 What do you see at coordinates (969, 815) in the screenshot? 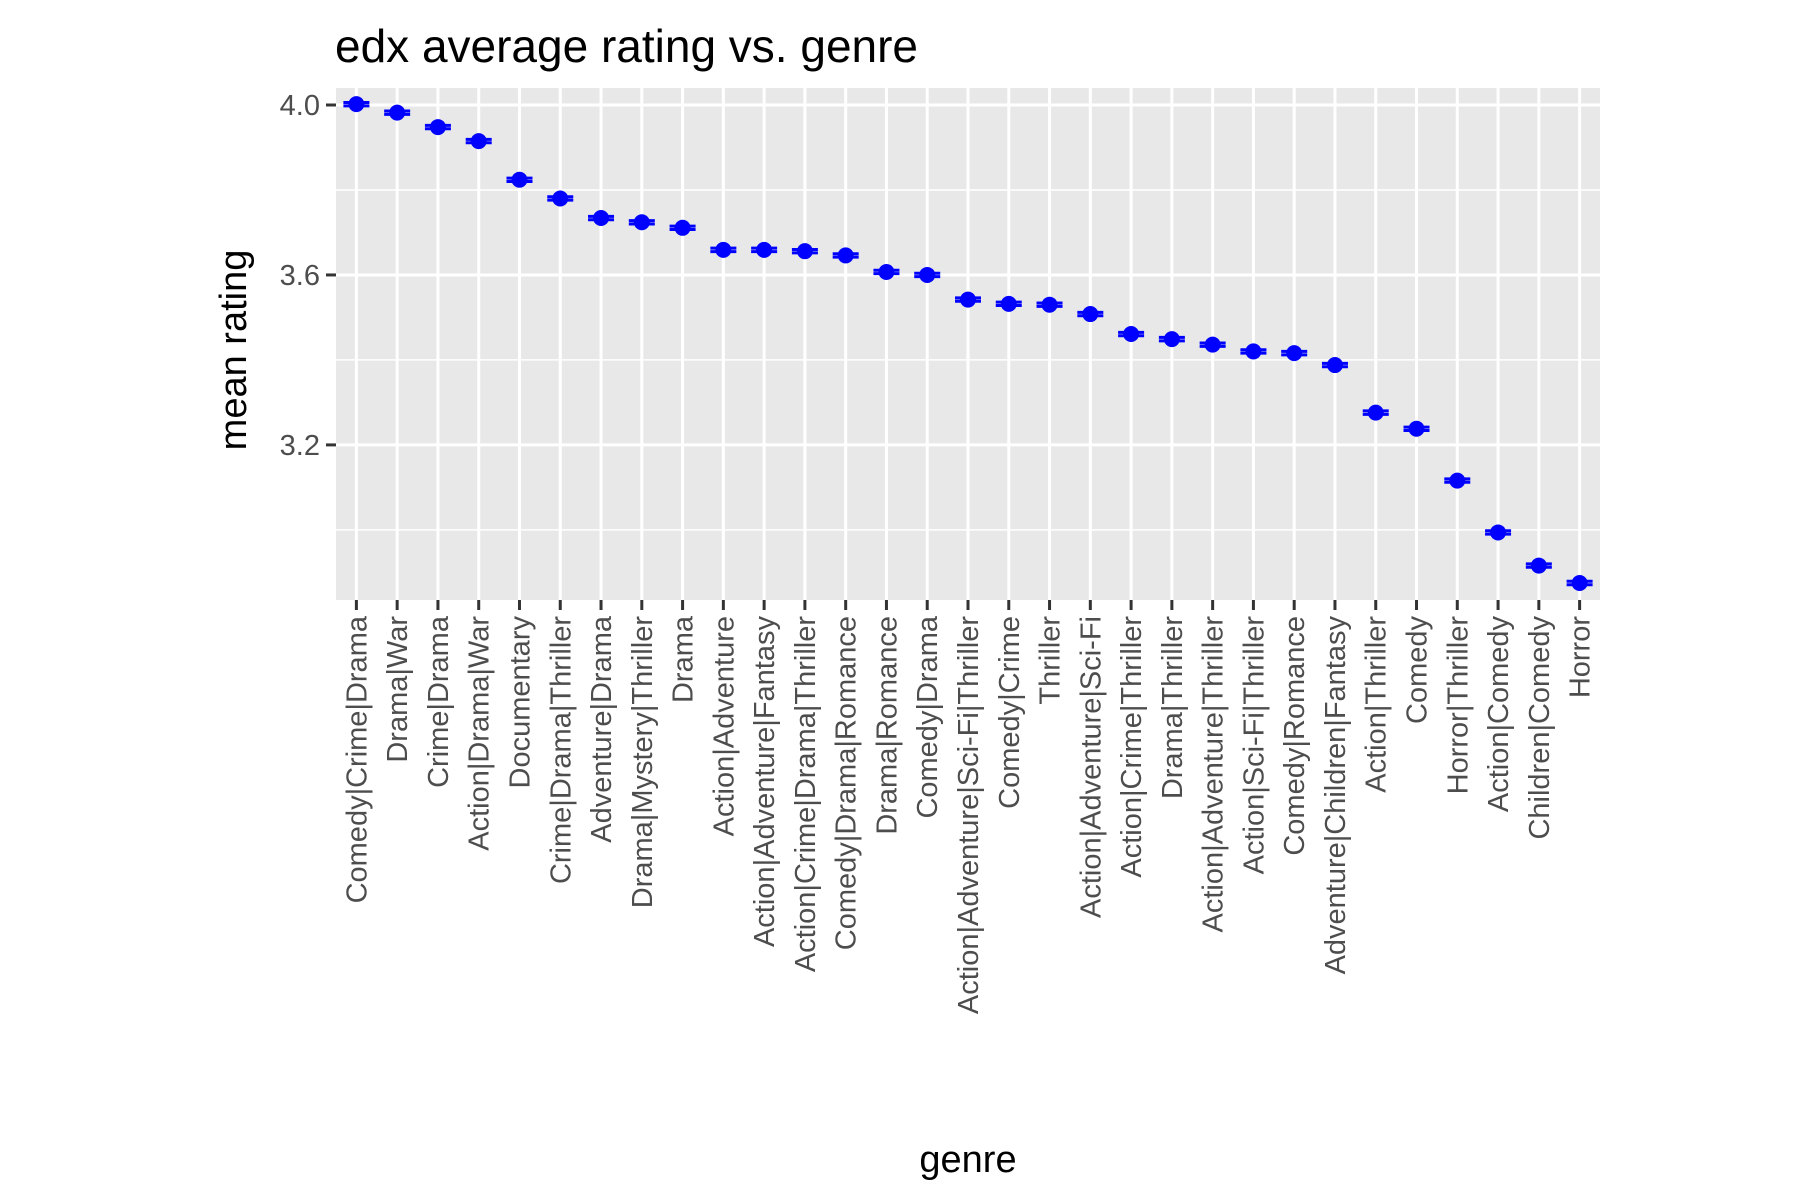
I see `x-tick-label: Action|Adventure|Sci-Fi|Thriller` at bounding box center [969, 815].